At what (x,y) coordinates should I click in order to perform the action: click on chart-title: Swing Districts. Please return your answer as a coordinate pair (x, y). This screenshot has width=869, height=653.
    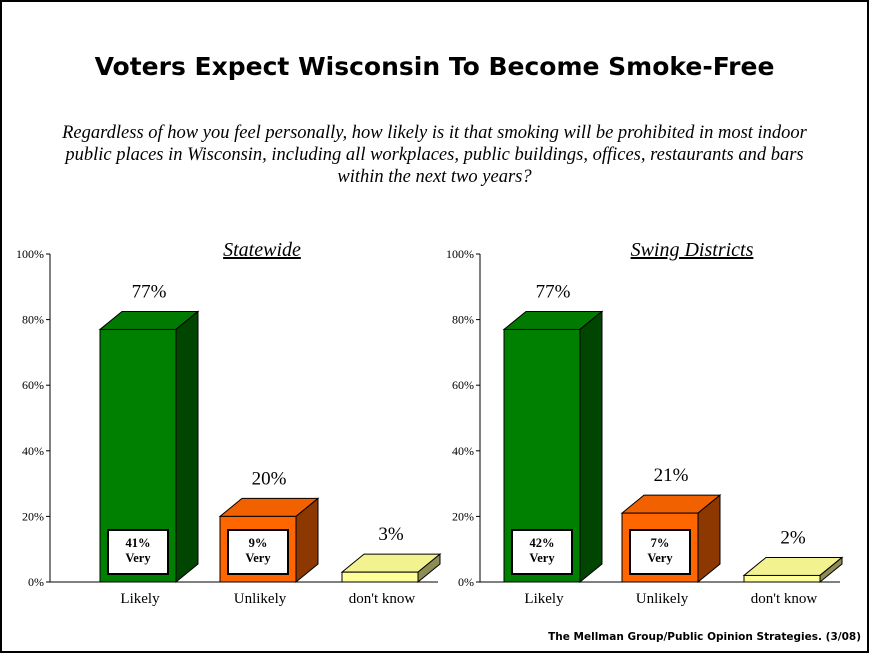
    Looking at the image, I should click on (692, 250).